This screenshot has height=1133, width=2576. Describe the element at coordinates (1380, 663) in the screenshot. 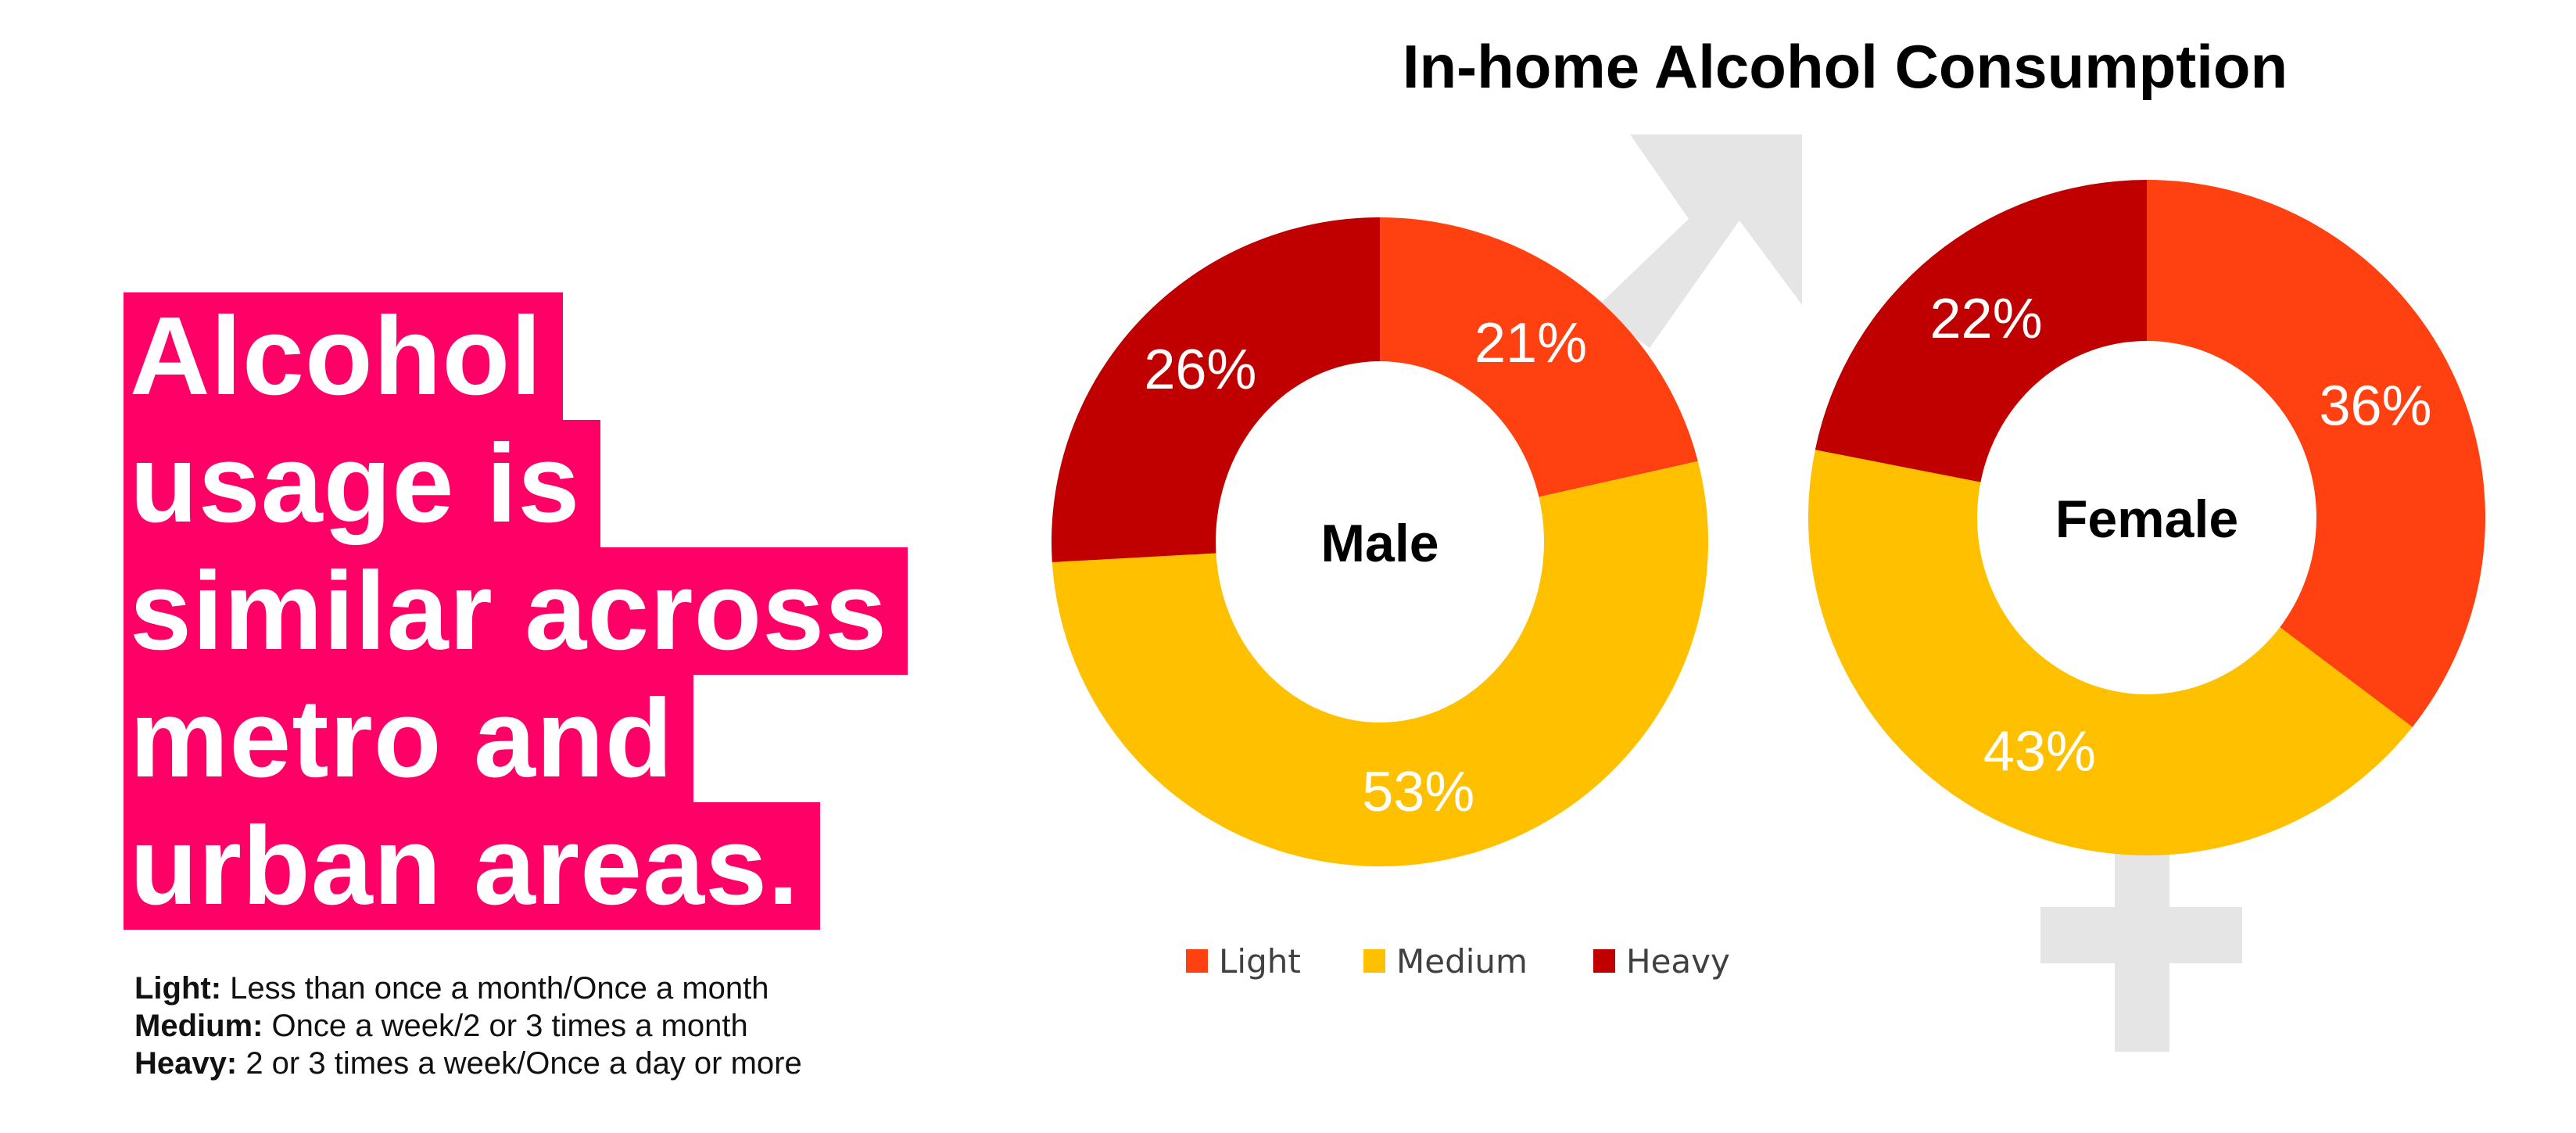

I see `slice-male-medium` at that location.